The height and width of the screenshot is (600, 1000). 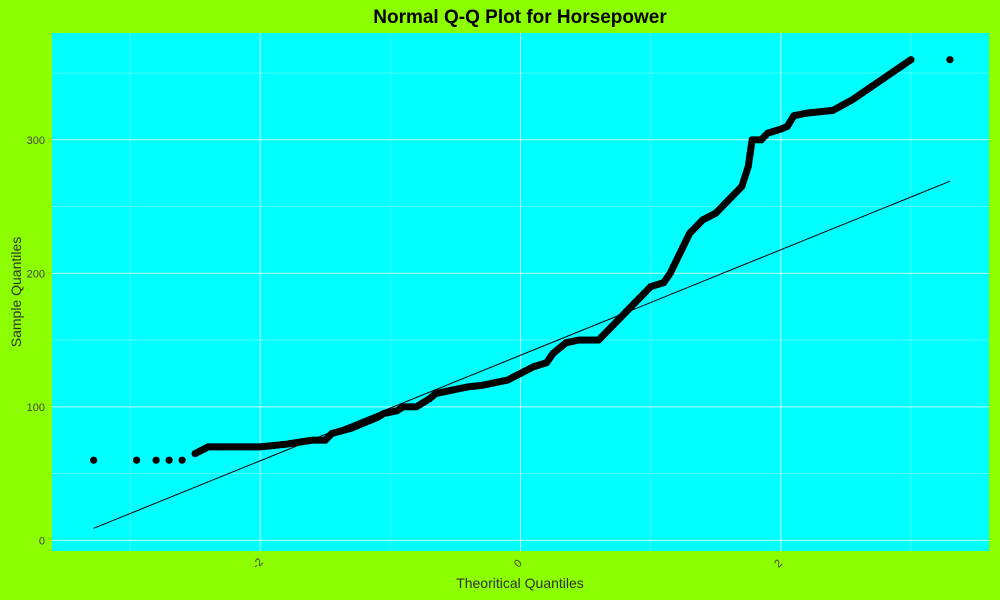 I want to click on y-tick-label: 200, so click(x=36, y=274).